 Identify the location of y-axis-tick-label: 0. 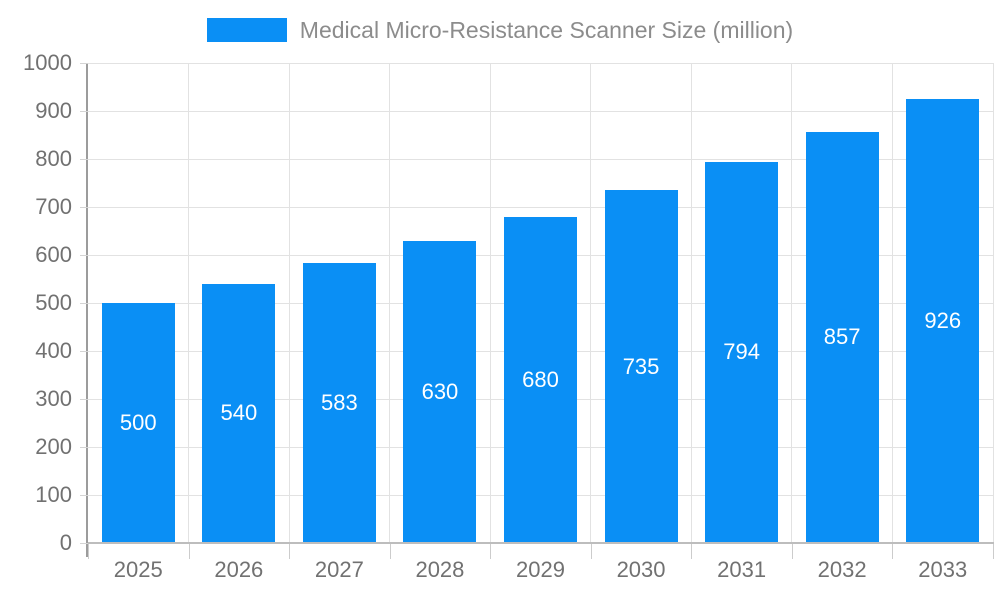
(65, 542).